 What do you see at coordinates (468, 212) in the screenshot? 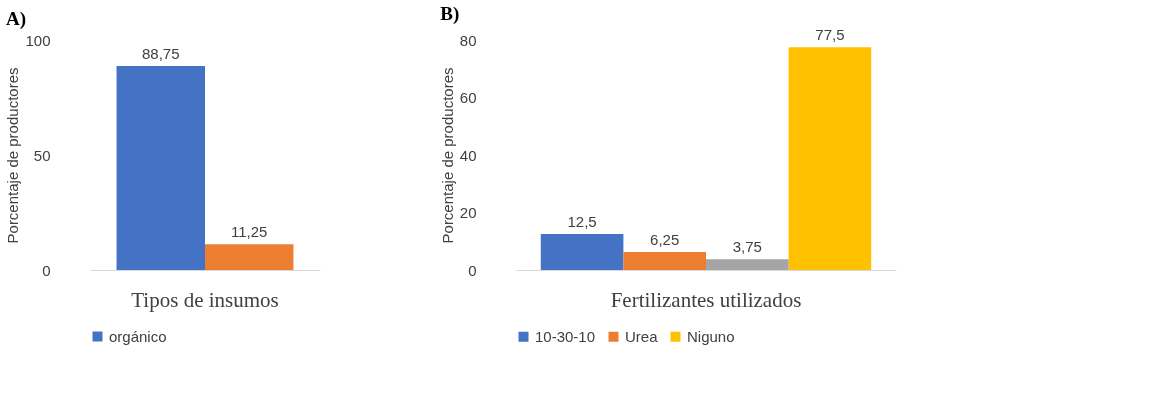
I see `y-tick-label: 20` at bounding box center [468, 212].